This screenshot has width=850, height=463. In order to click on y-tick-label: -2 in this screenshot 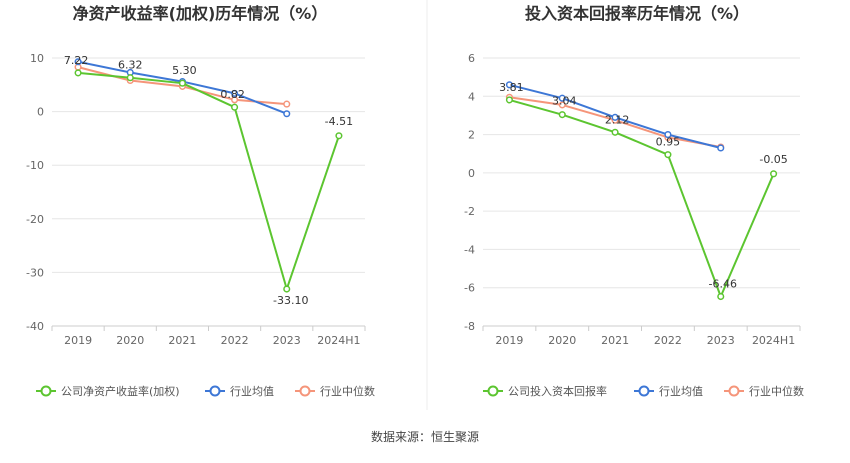, I will do `click(469, 211)`.